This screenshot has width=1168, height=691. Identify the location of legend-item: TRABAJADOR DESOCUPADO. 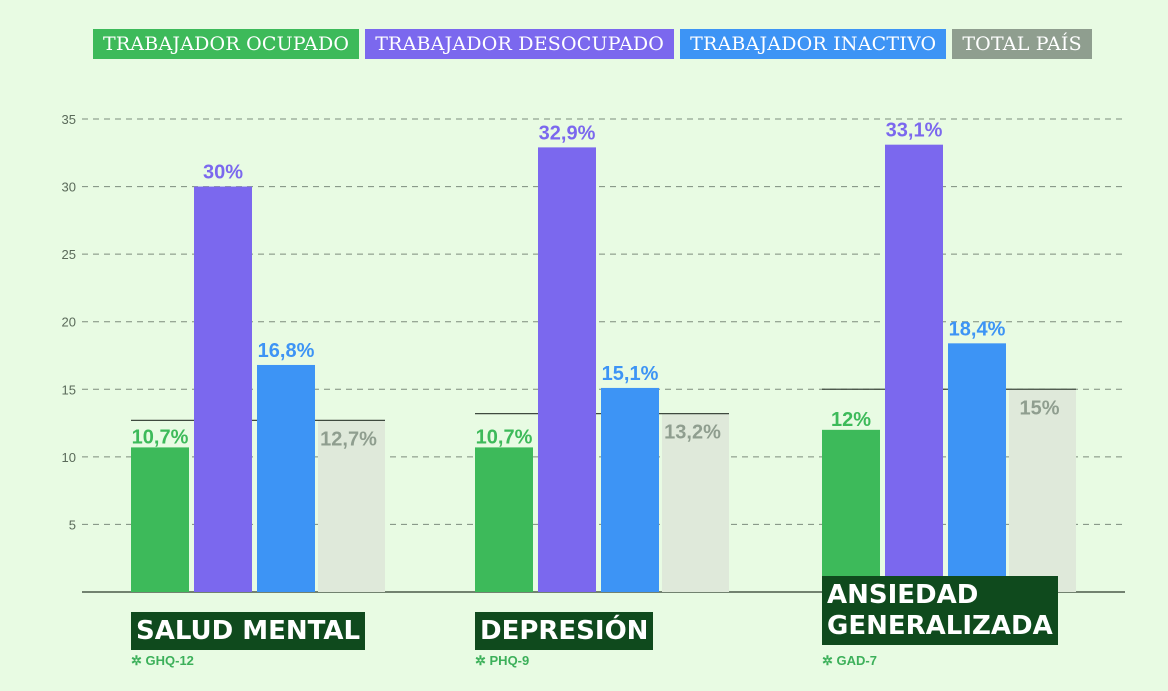
(520, 44).